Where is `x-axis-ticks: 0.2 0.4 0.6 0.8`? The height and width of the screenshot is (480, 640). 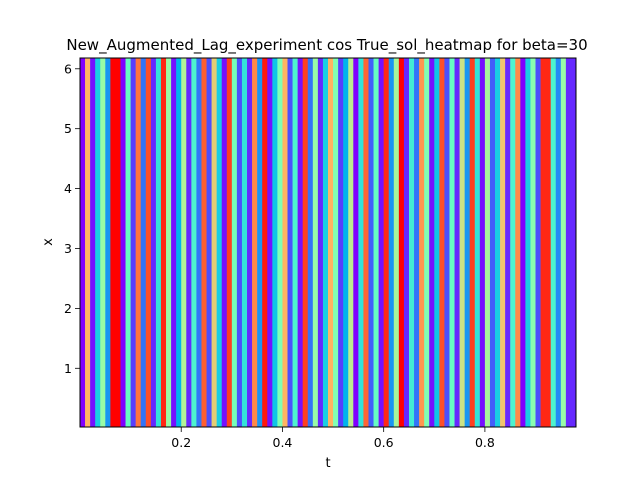
x-axis-ticks: 0.2 0.4 0.6 0.8 is located at coordinates (333, 438).